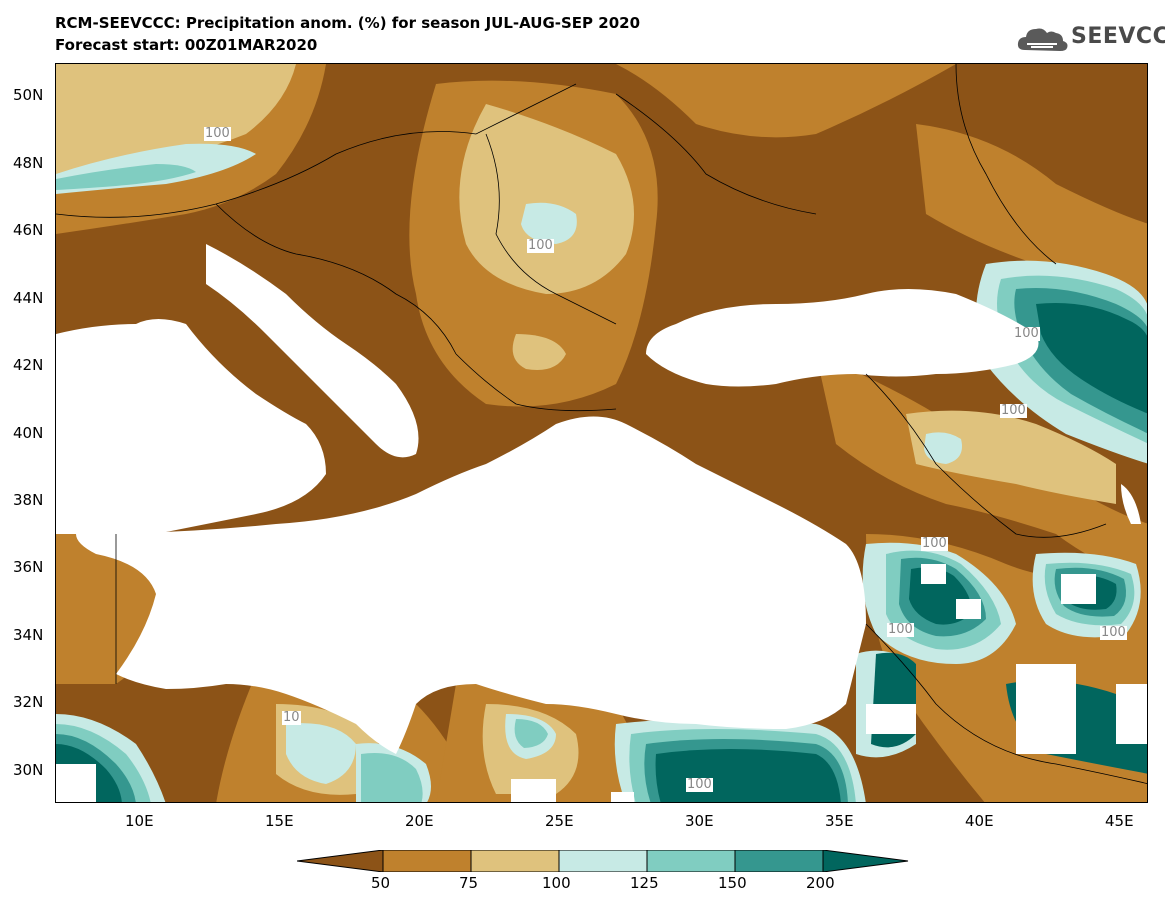  I want to click on lat-label: 36N, so click(28, 567).